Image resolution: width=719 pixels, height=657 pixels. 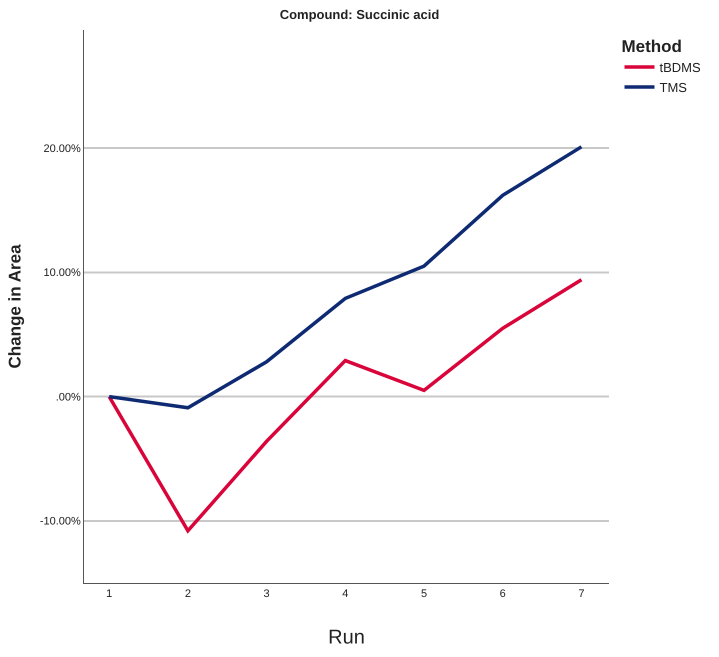 I want to click on x-tick-label: 7, so click(x=581, y=594).